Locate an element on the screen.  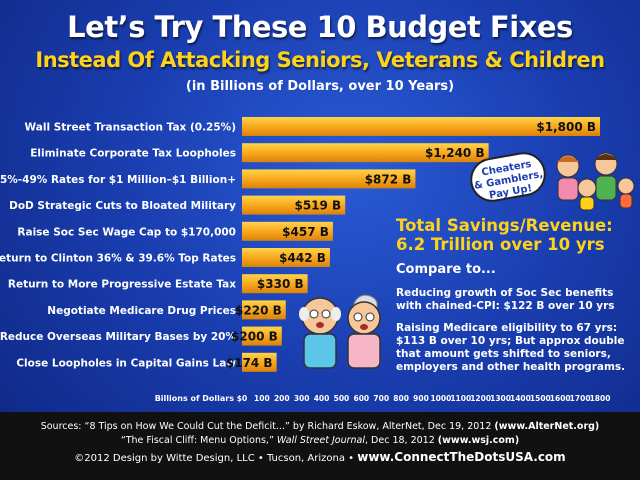
category-label: Eliminate Corporate Tax Loopholes is located at coordinates (133, 154).